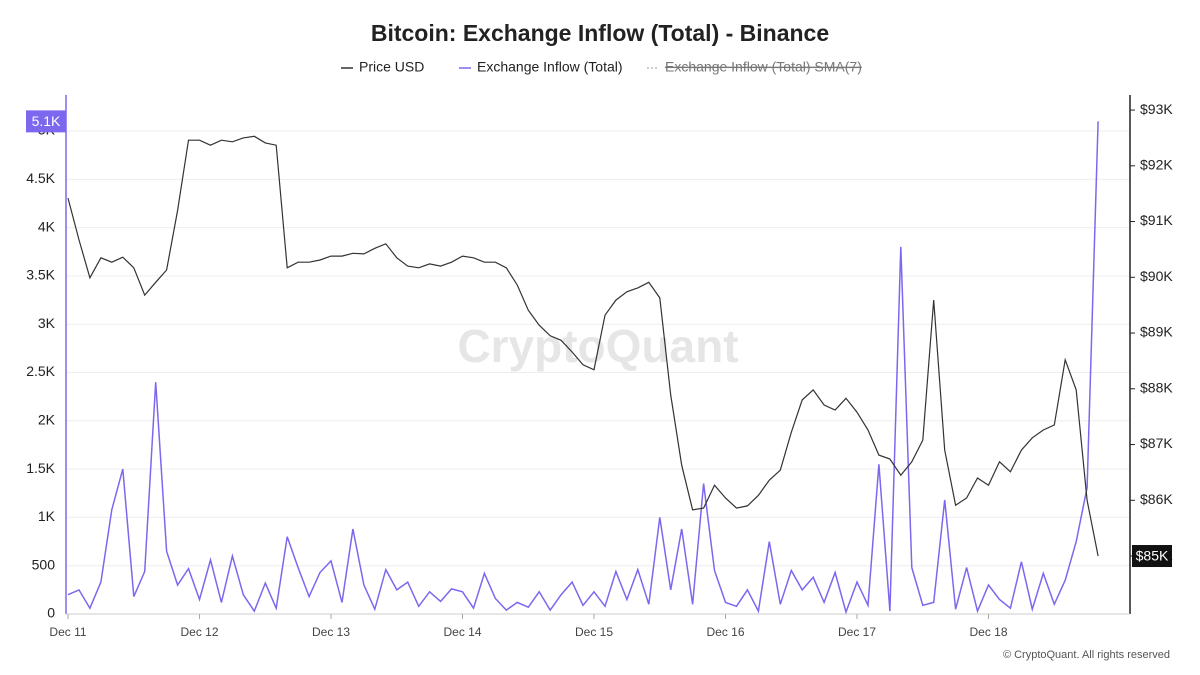 The height and width of the screenshot is (675, 1200). I want to click on x-tick-label: Dec 17, so click(857, 632).